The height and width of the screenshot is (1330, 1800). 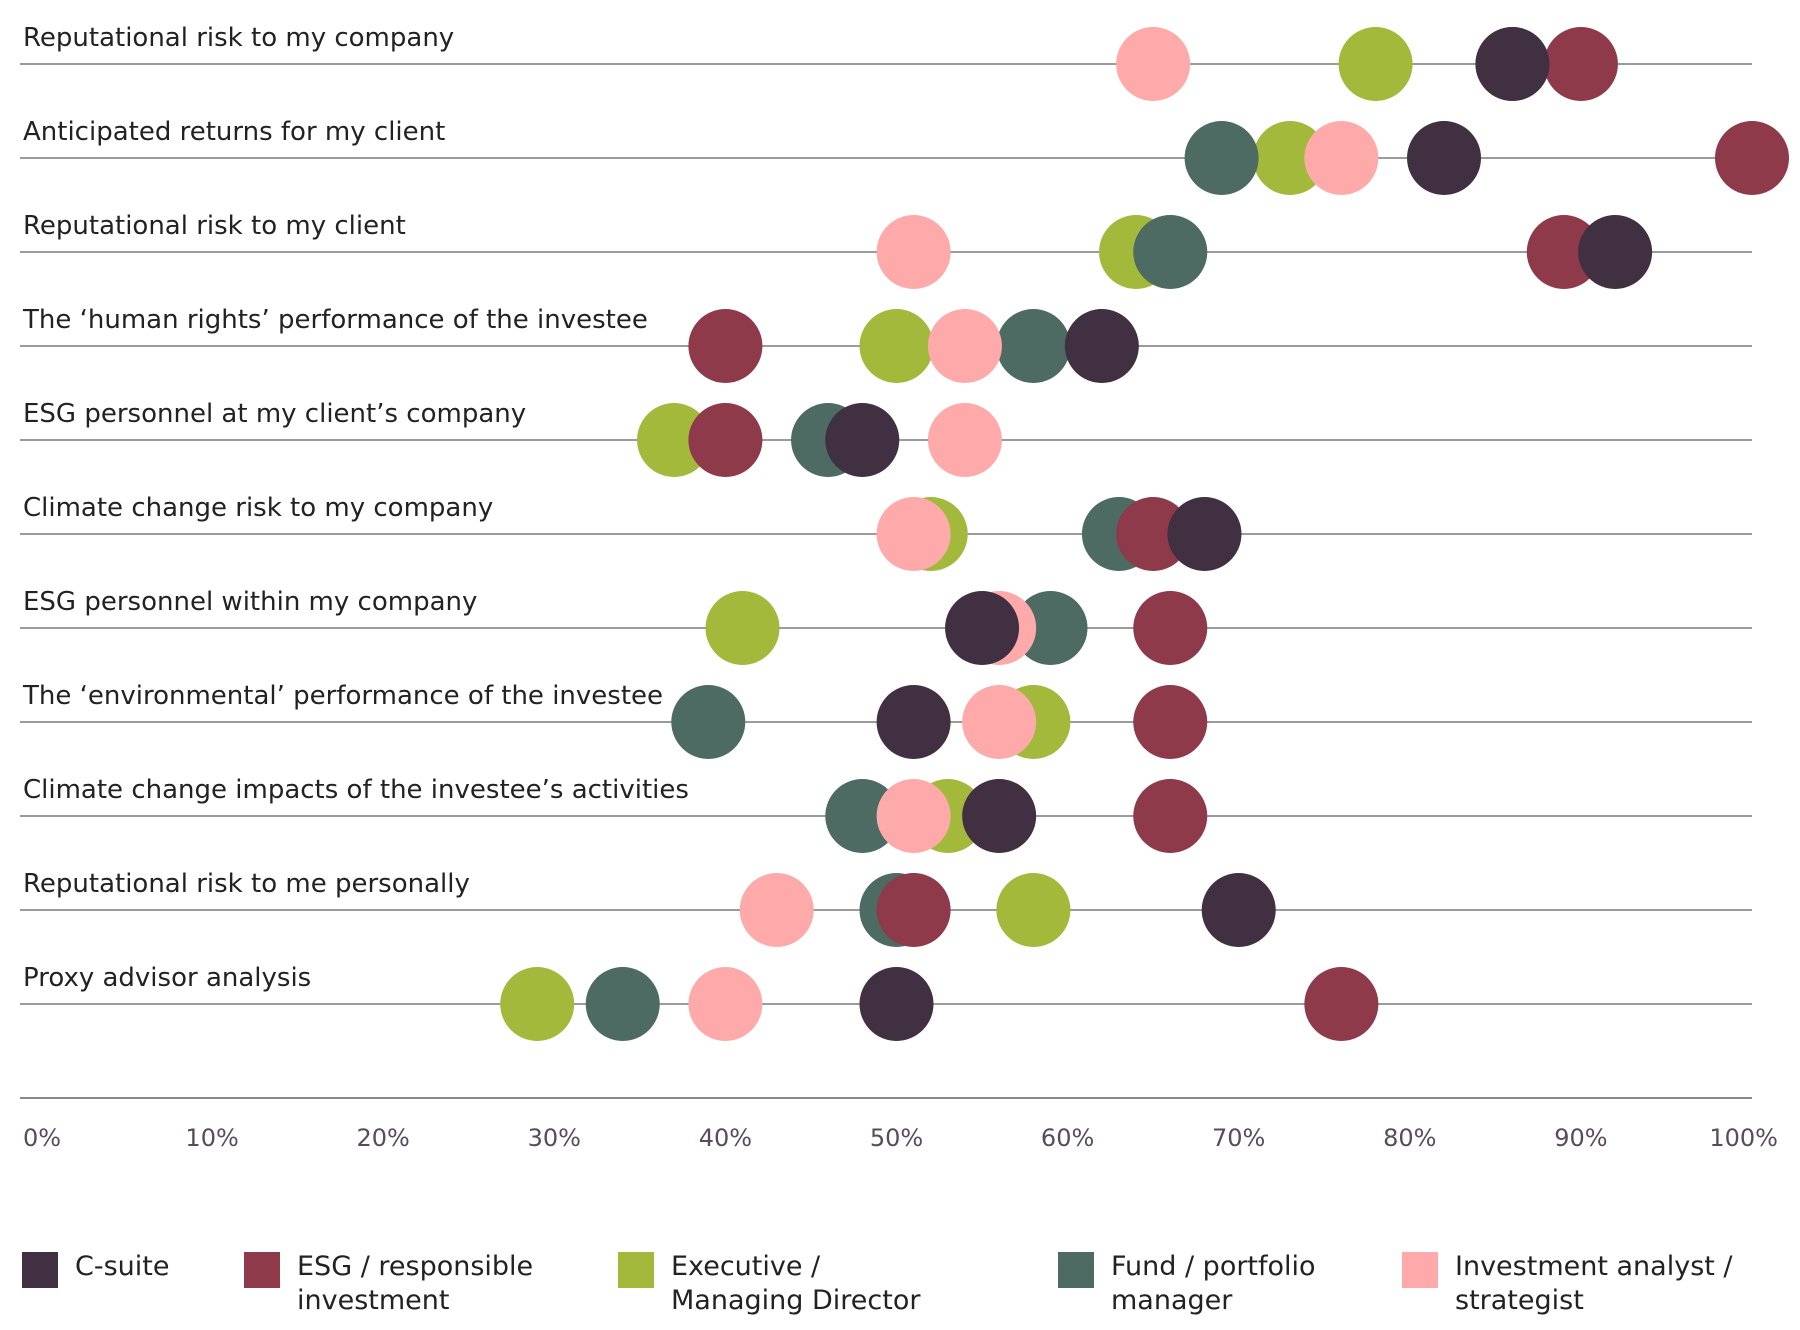 I want to click on dot-c-suite: C-suite: 68%, so click(x=1204, y=534).